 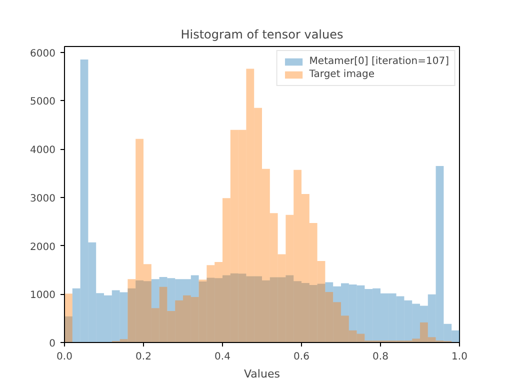 What do you see at coordinates (380, 357) in the screenshot?
I see `x-tick-label: 0.8` at bounding box center [380, 357].